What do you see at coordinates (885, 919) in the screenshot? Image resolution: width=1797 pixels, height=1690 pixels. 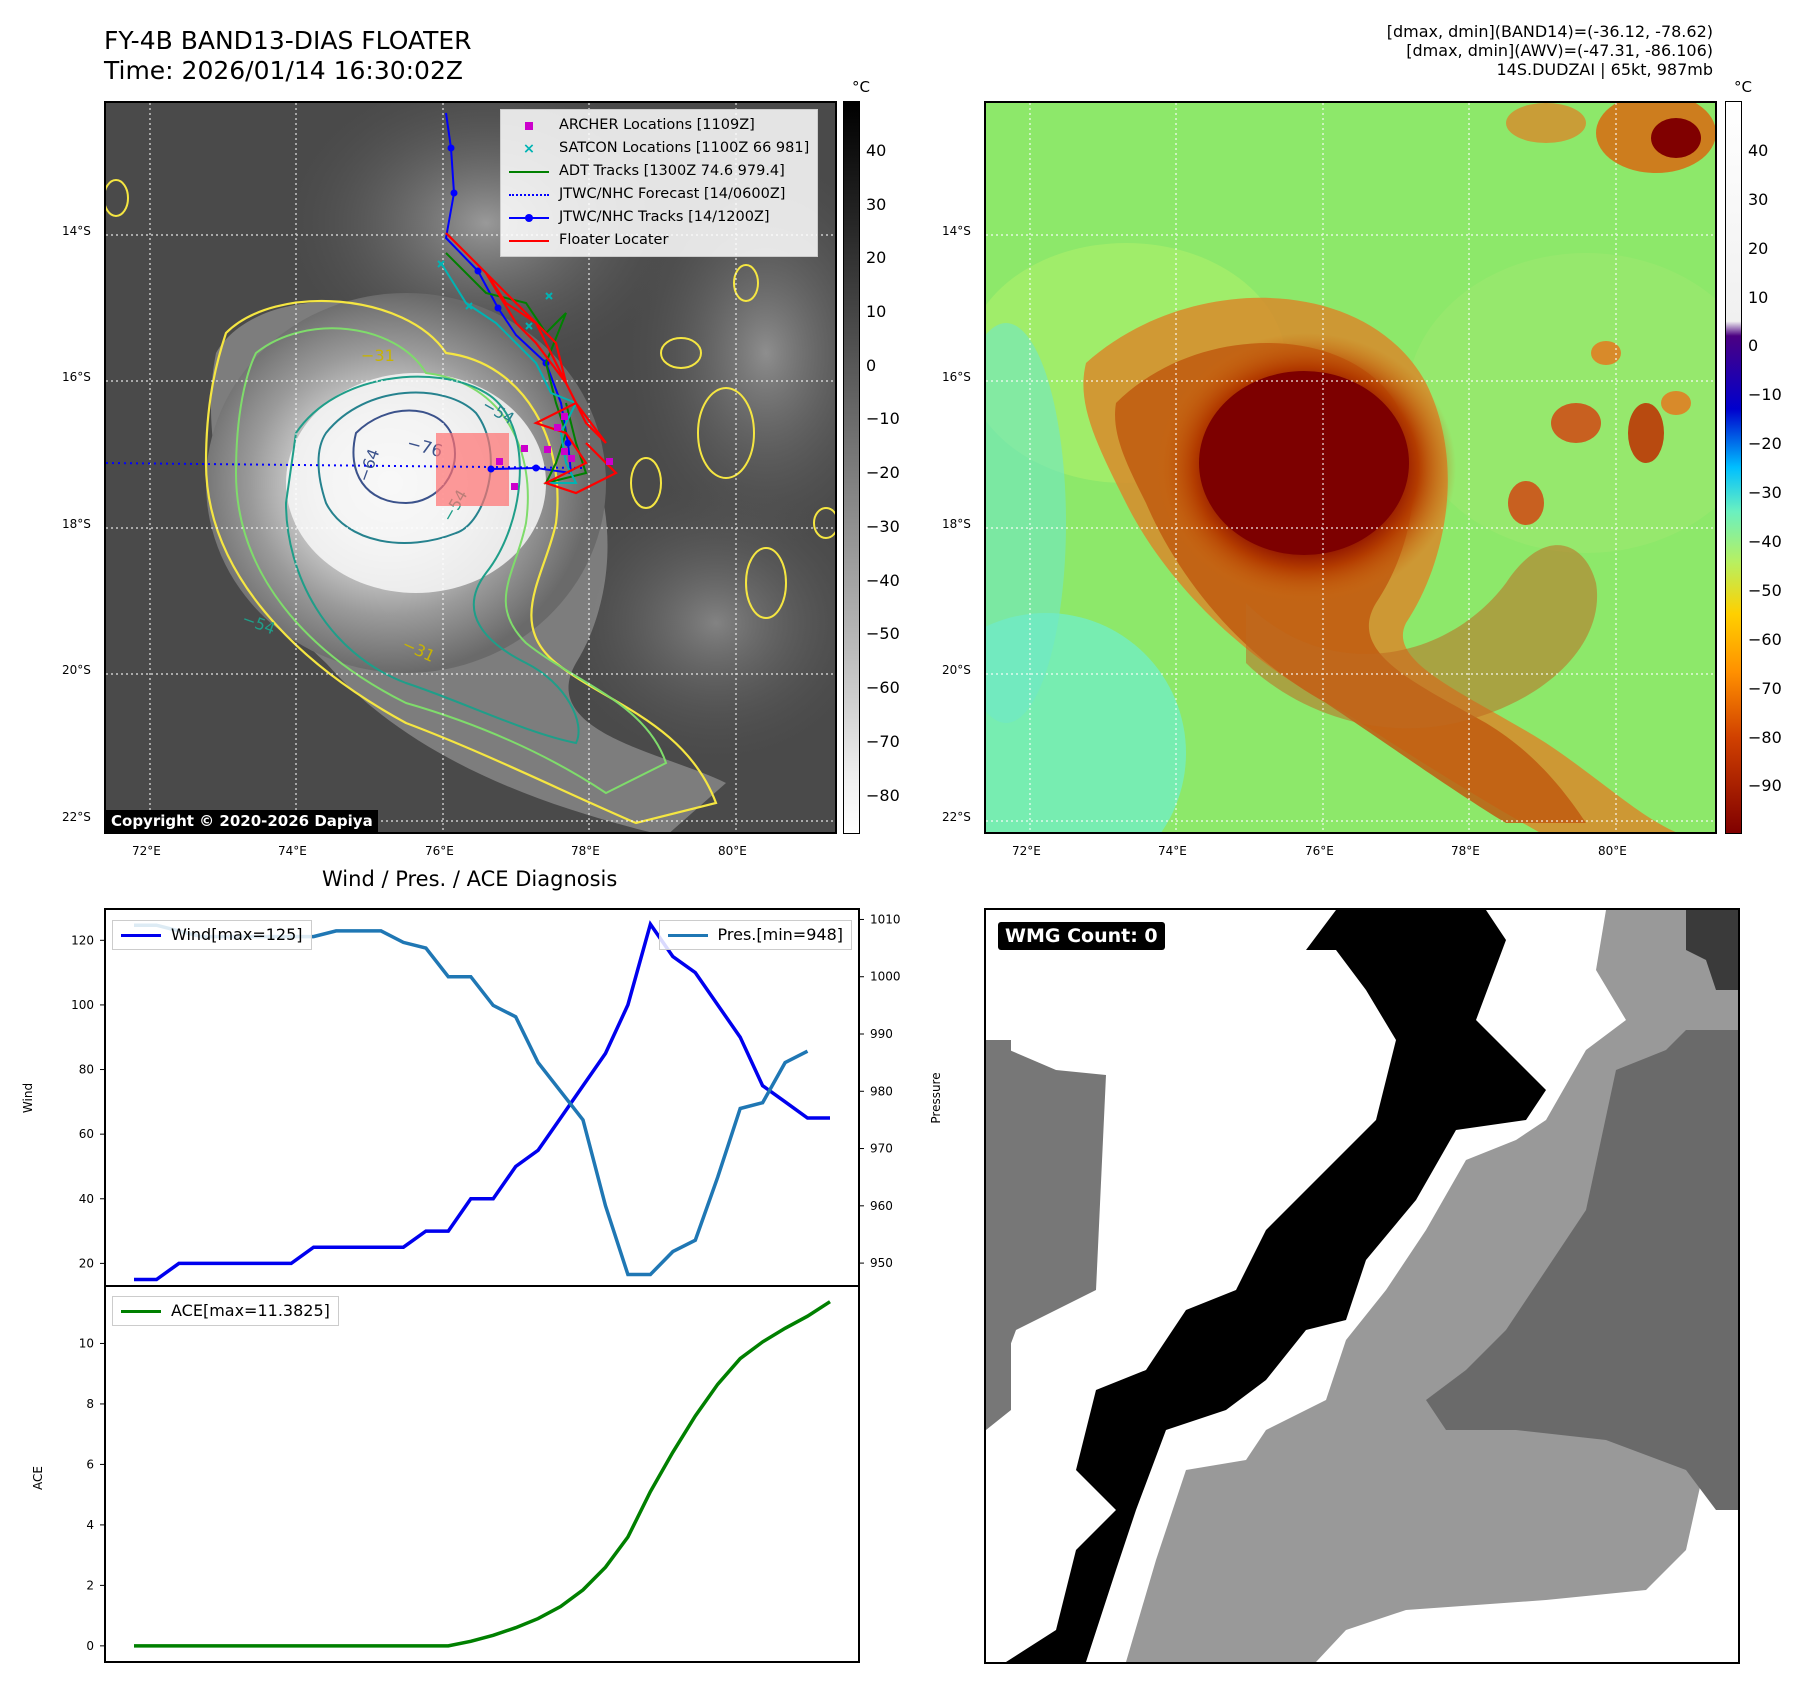 I see `pres-ytick-label-6: 1010` at bounding box center [885, 919].